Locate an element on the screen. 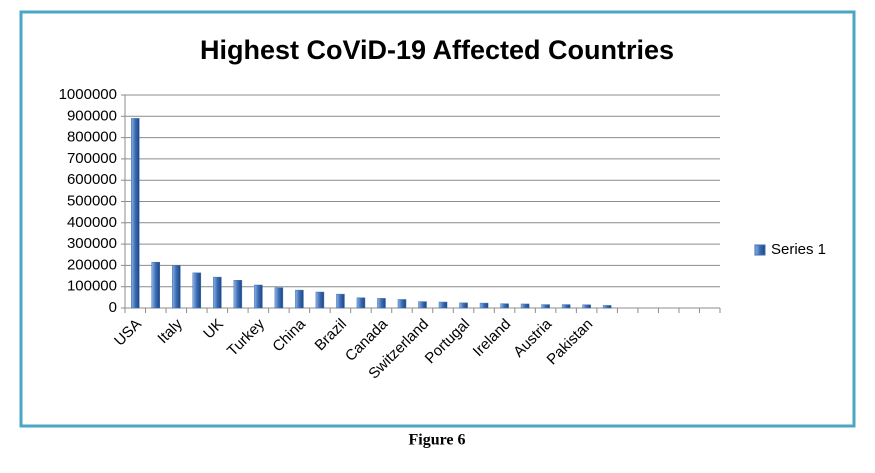  y-tick-label: 900000 is located at coordinates (92, 115).